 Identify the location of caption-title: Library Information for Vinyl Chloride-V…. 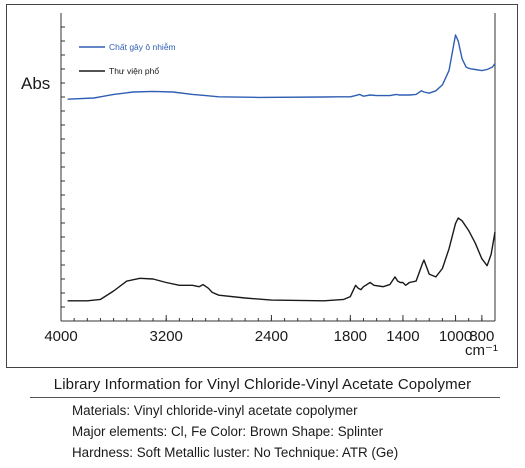
(262, 384).